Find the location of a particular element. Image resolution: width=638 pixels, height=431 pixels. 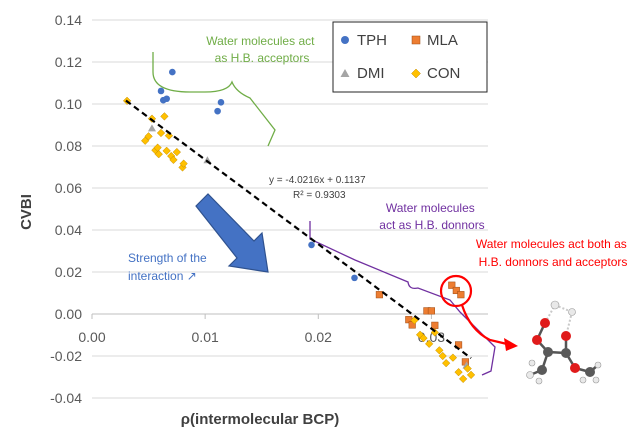

acceptor-bracket is located at coordinates (214, 99).